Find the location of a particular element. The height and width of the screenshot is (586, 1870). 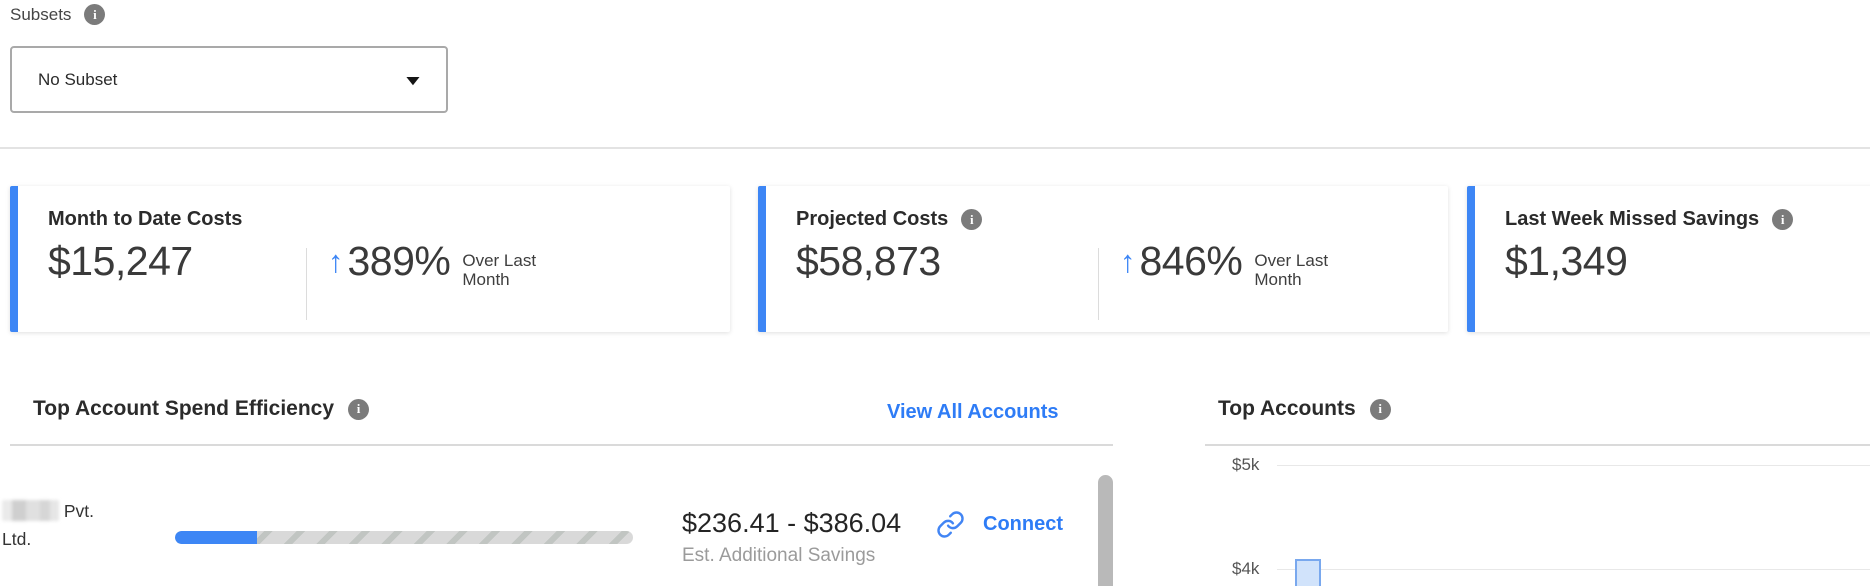

card-title: Projected Costs i is located at coordinates (889, 219).